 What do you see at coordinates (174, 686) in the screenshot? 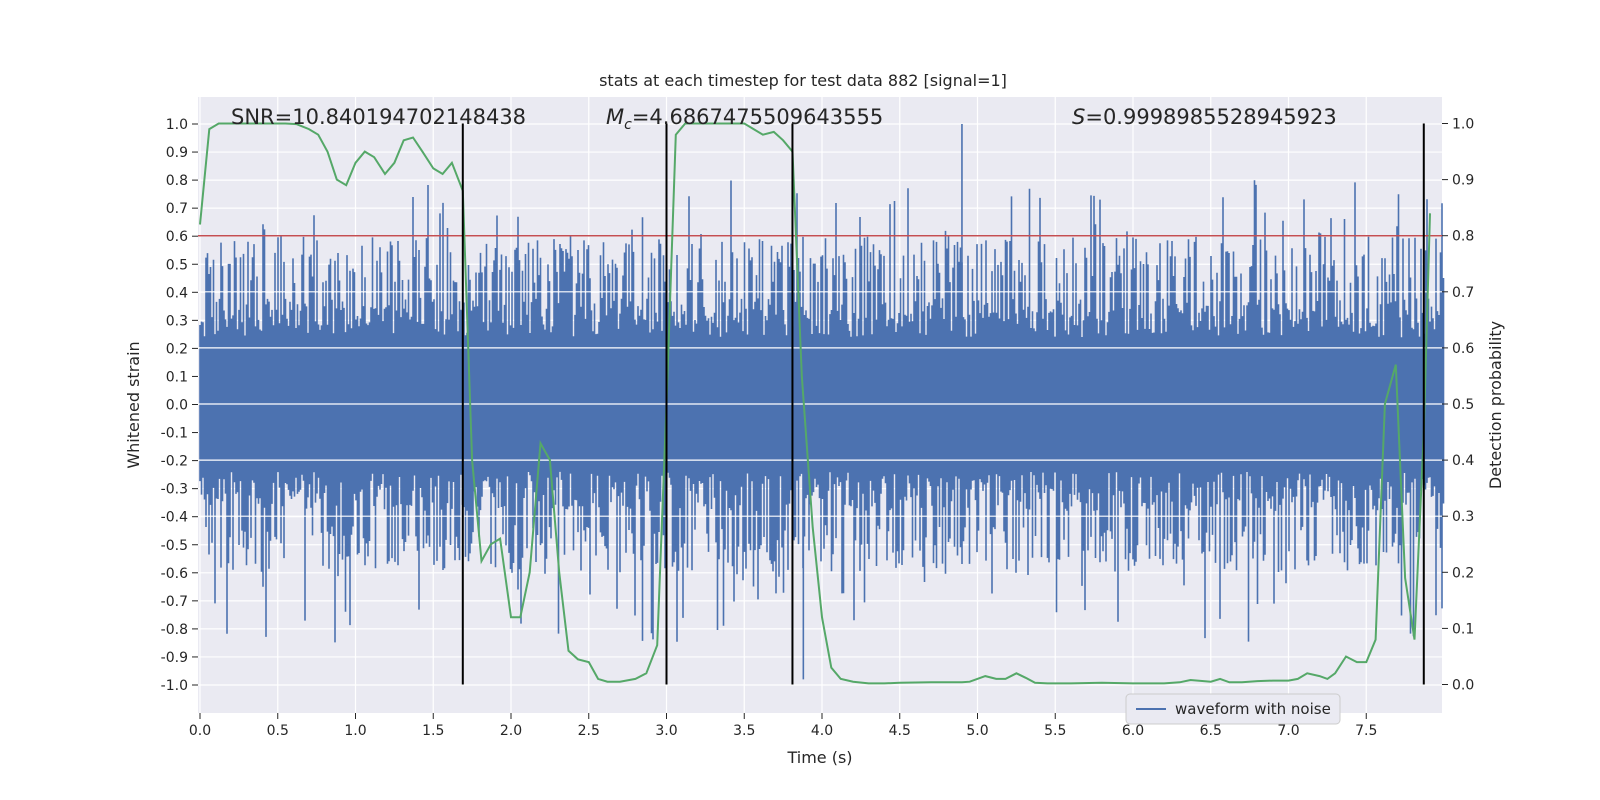
I see `y-tick-label: -1.0` at bounding box center [174, 686].